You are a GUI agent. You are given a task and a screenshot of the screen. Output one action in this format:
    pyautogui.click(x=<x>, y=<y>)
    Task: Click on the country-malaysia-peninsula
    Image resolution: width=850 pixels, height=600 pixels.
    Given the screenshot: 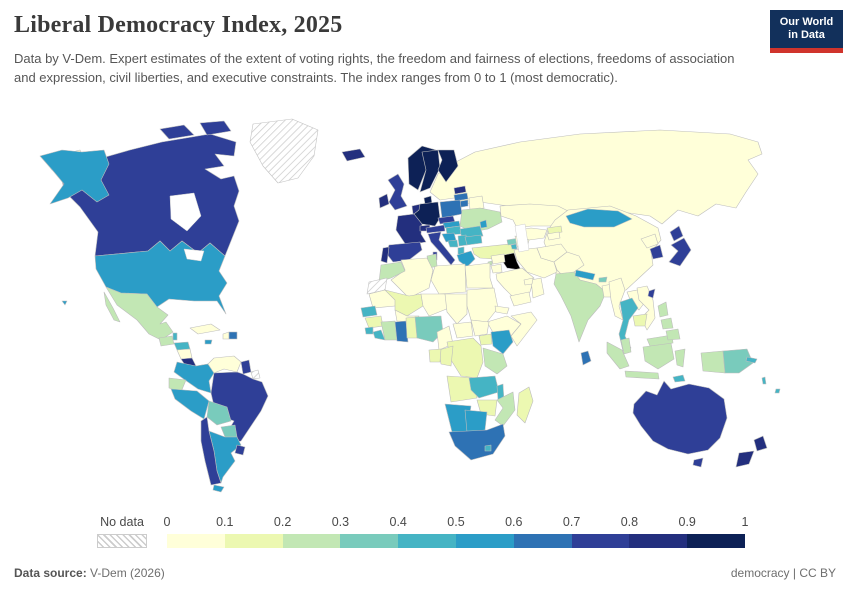 What is the action you would take?
    pyautogui.click(x=626, y=346)
    